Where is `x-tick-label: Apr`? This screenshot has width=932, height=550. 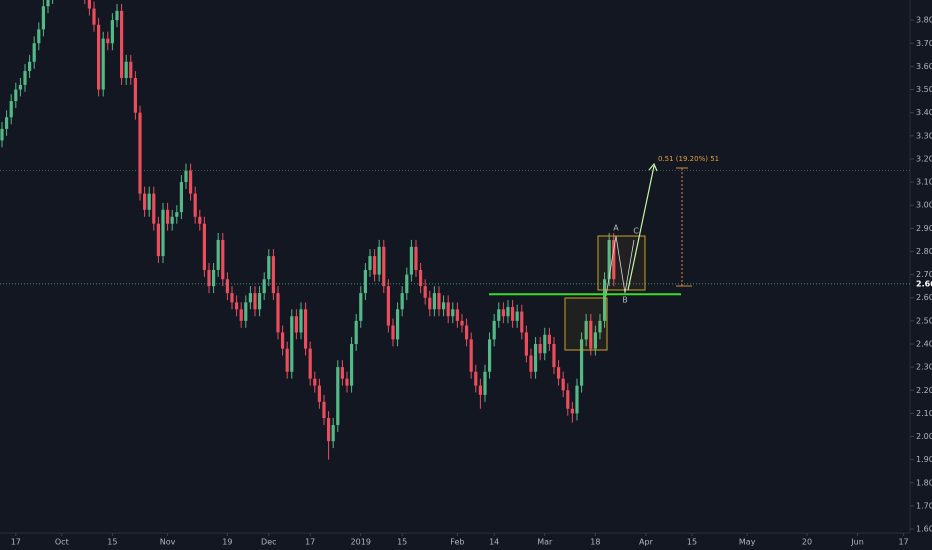
x-tick-label: Apr is located at coordinates (646, 542).